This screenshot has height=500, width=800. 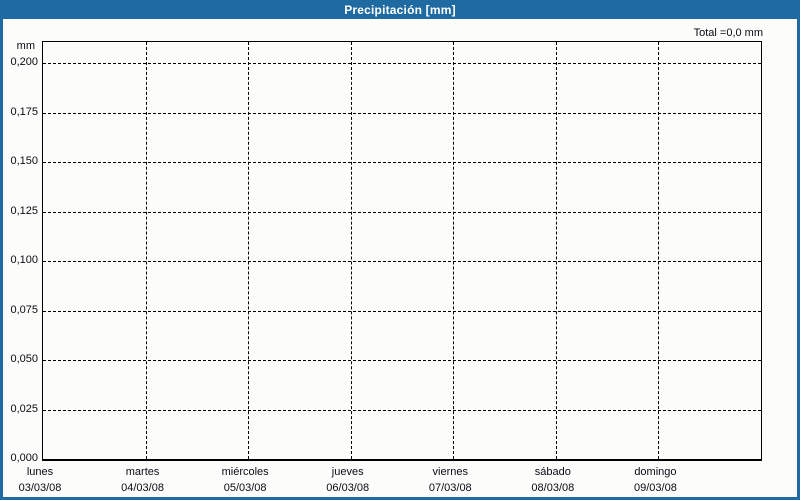 I want to click on y-tick-label: 0,000, so click(x=24, y=458).